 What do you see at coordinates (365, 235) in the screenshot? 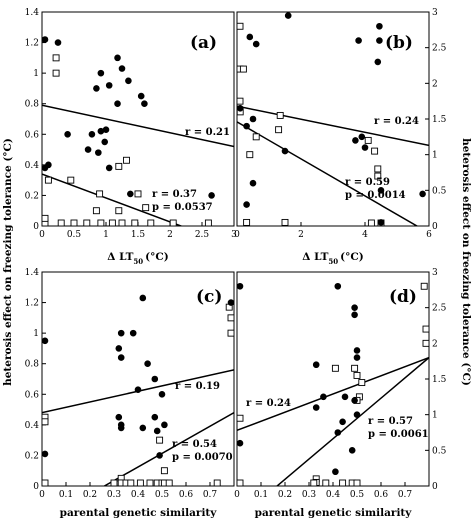
I see `panel-b-x-tick-label: 4` at bounding box center [365, 235].